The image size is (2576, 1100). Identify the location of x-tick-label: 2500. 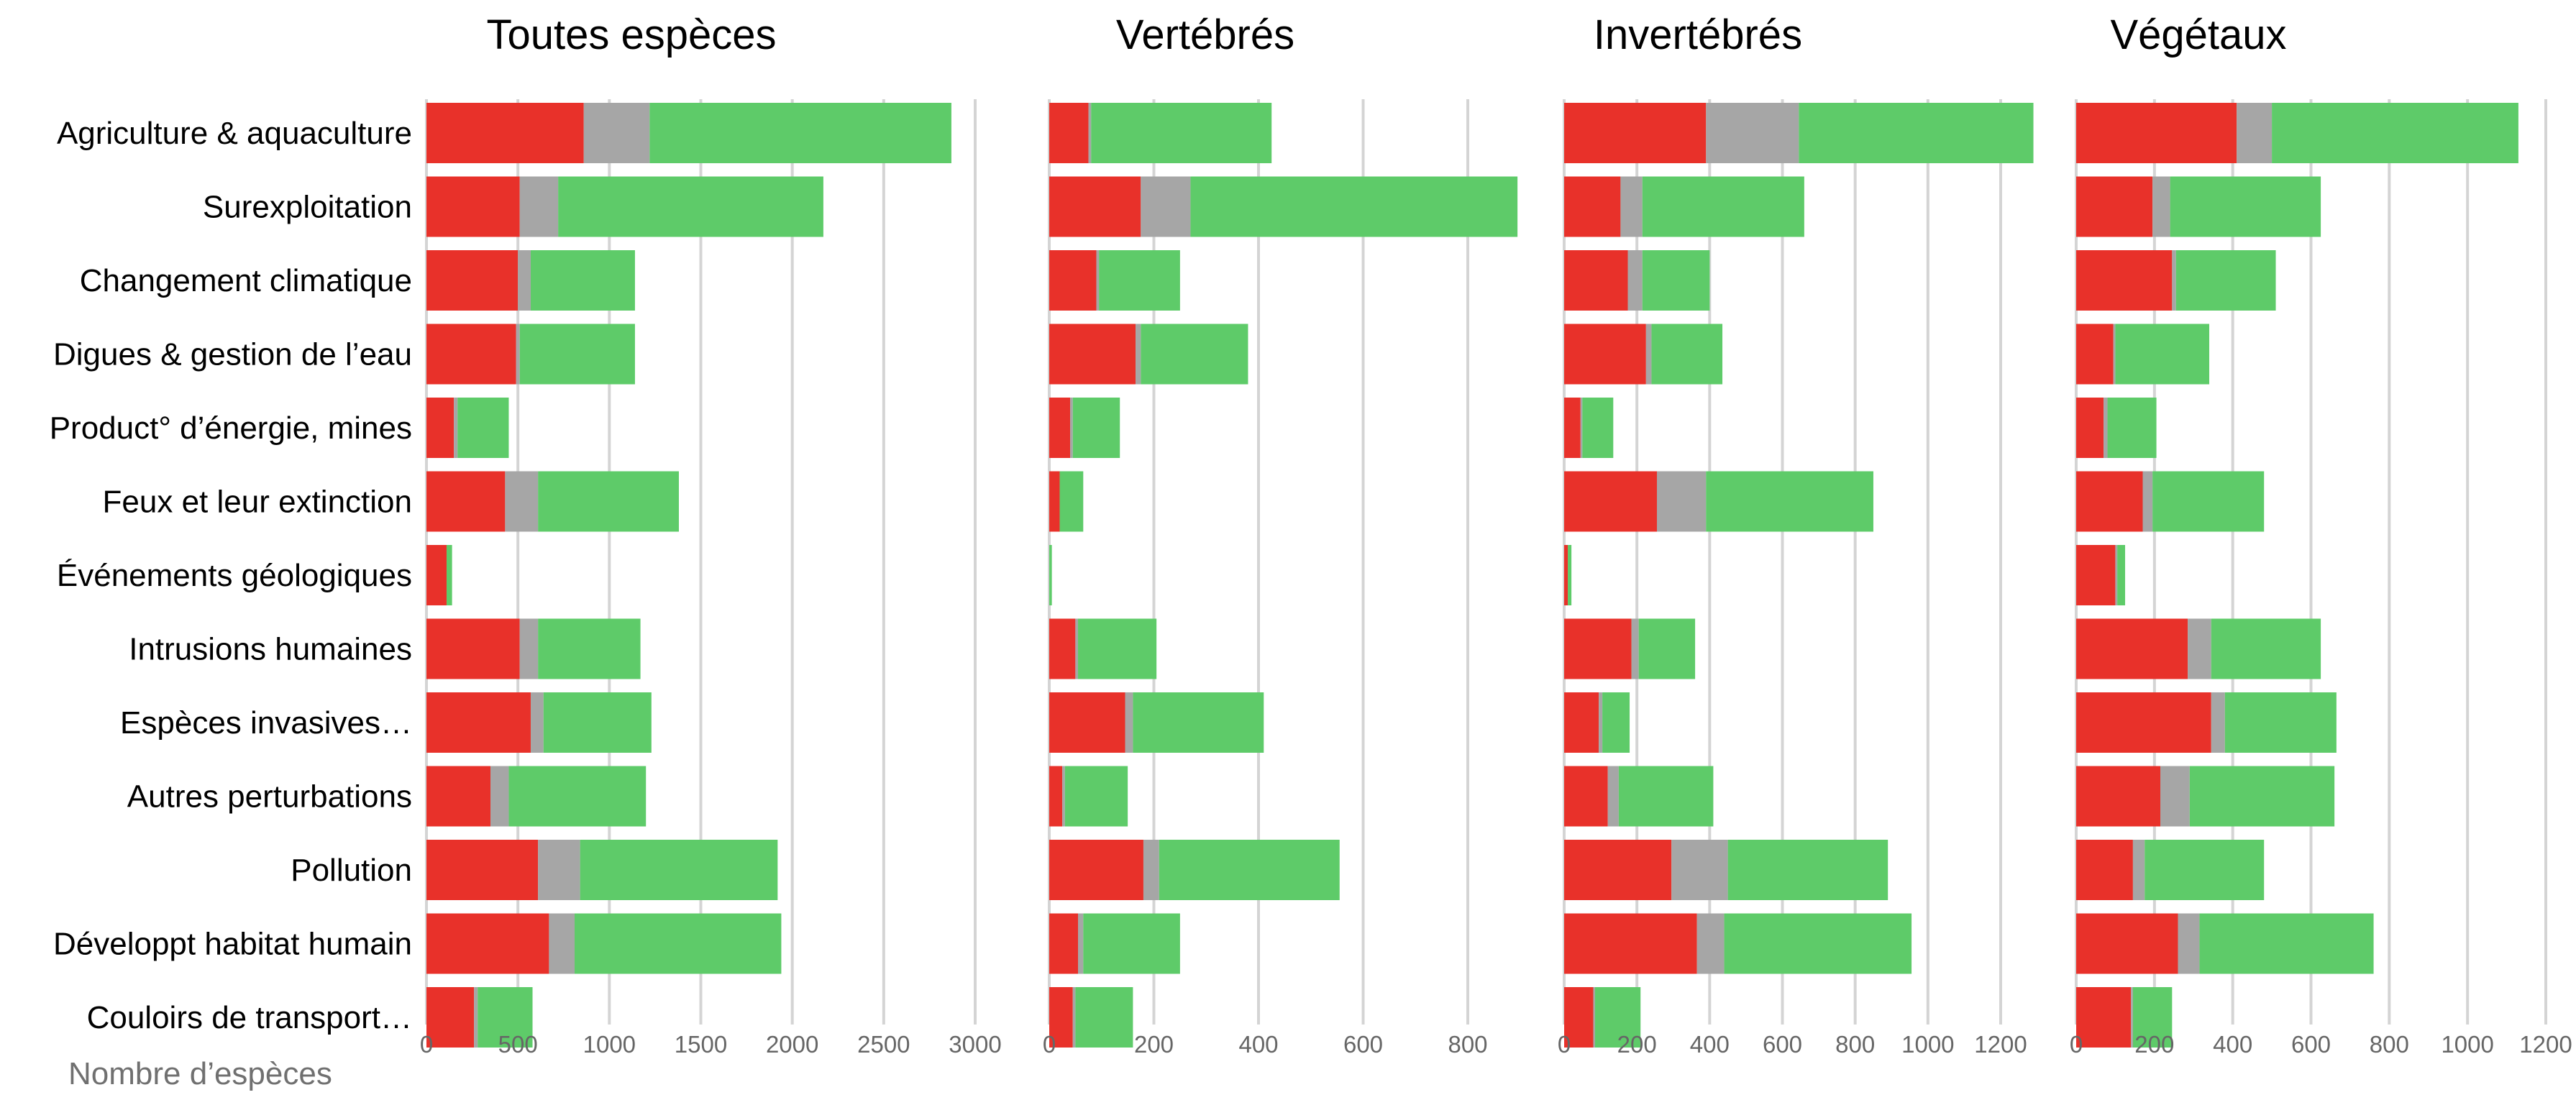
(883, 1044).